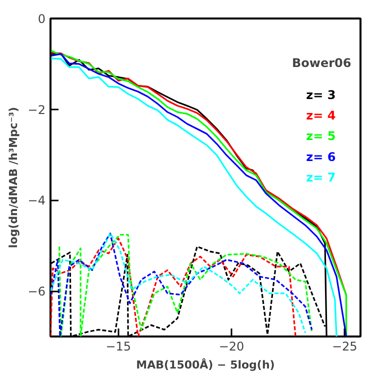 This screenshot has width=382, height=382. Describe the element at coordinates (37, 109) in the screenshot. I see `y-tick-label: −2` at that location.